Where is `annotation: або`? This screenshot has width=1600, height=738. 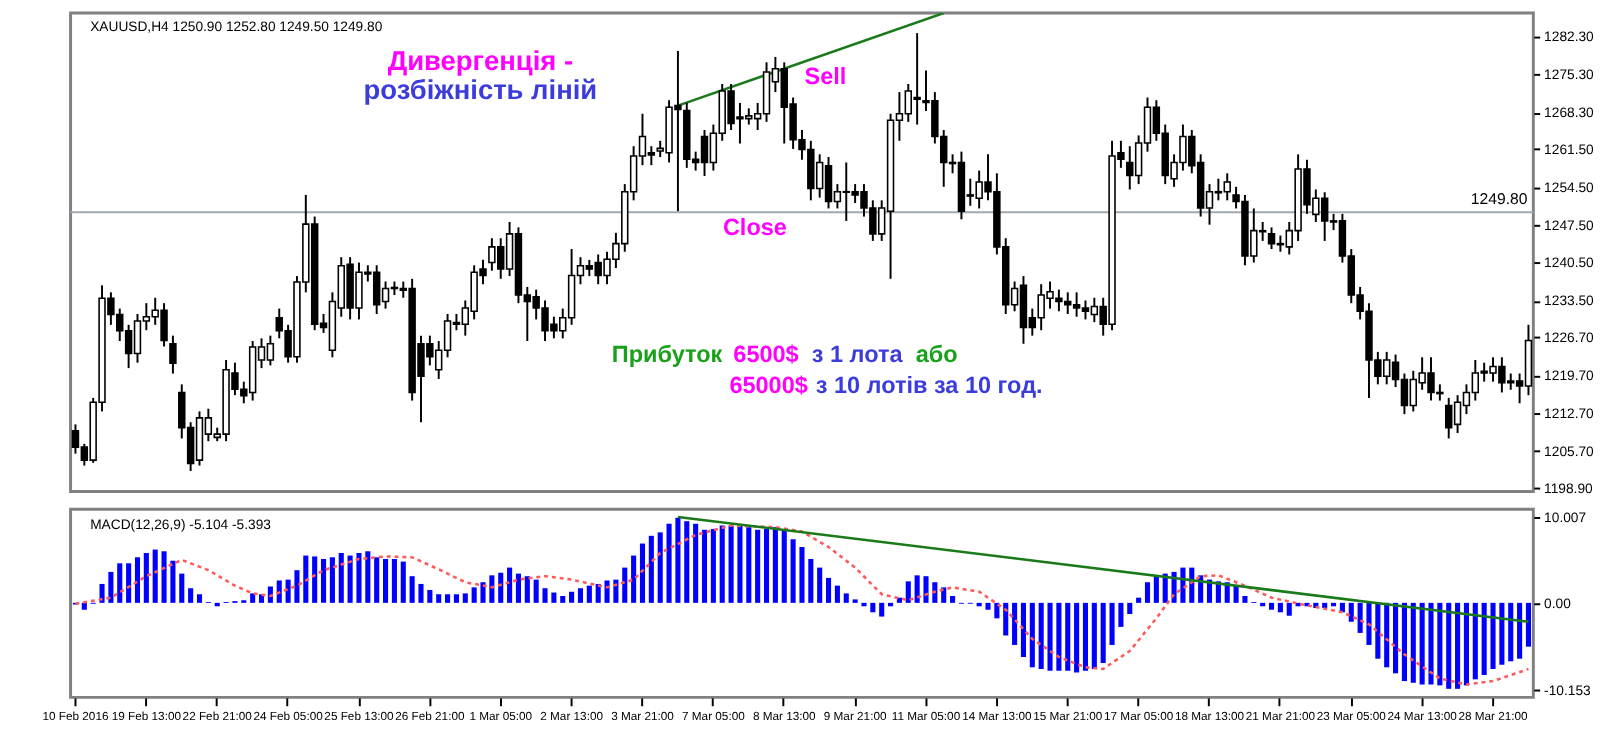 annotation: або is located at coordinates (936, 355).